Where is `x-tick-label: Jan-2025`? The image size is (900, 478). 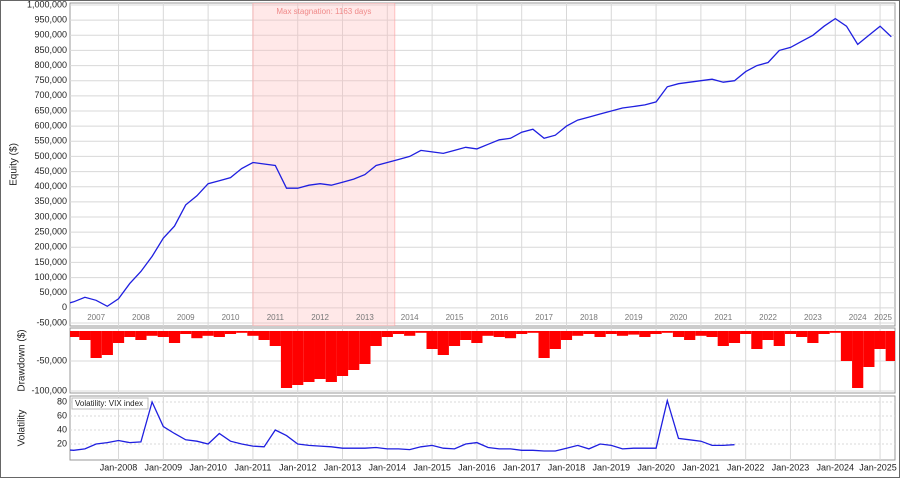 x-tick-label: Jan-2025 is located at coordinates (878, 467).